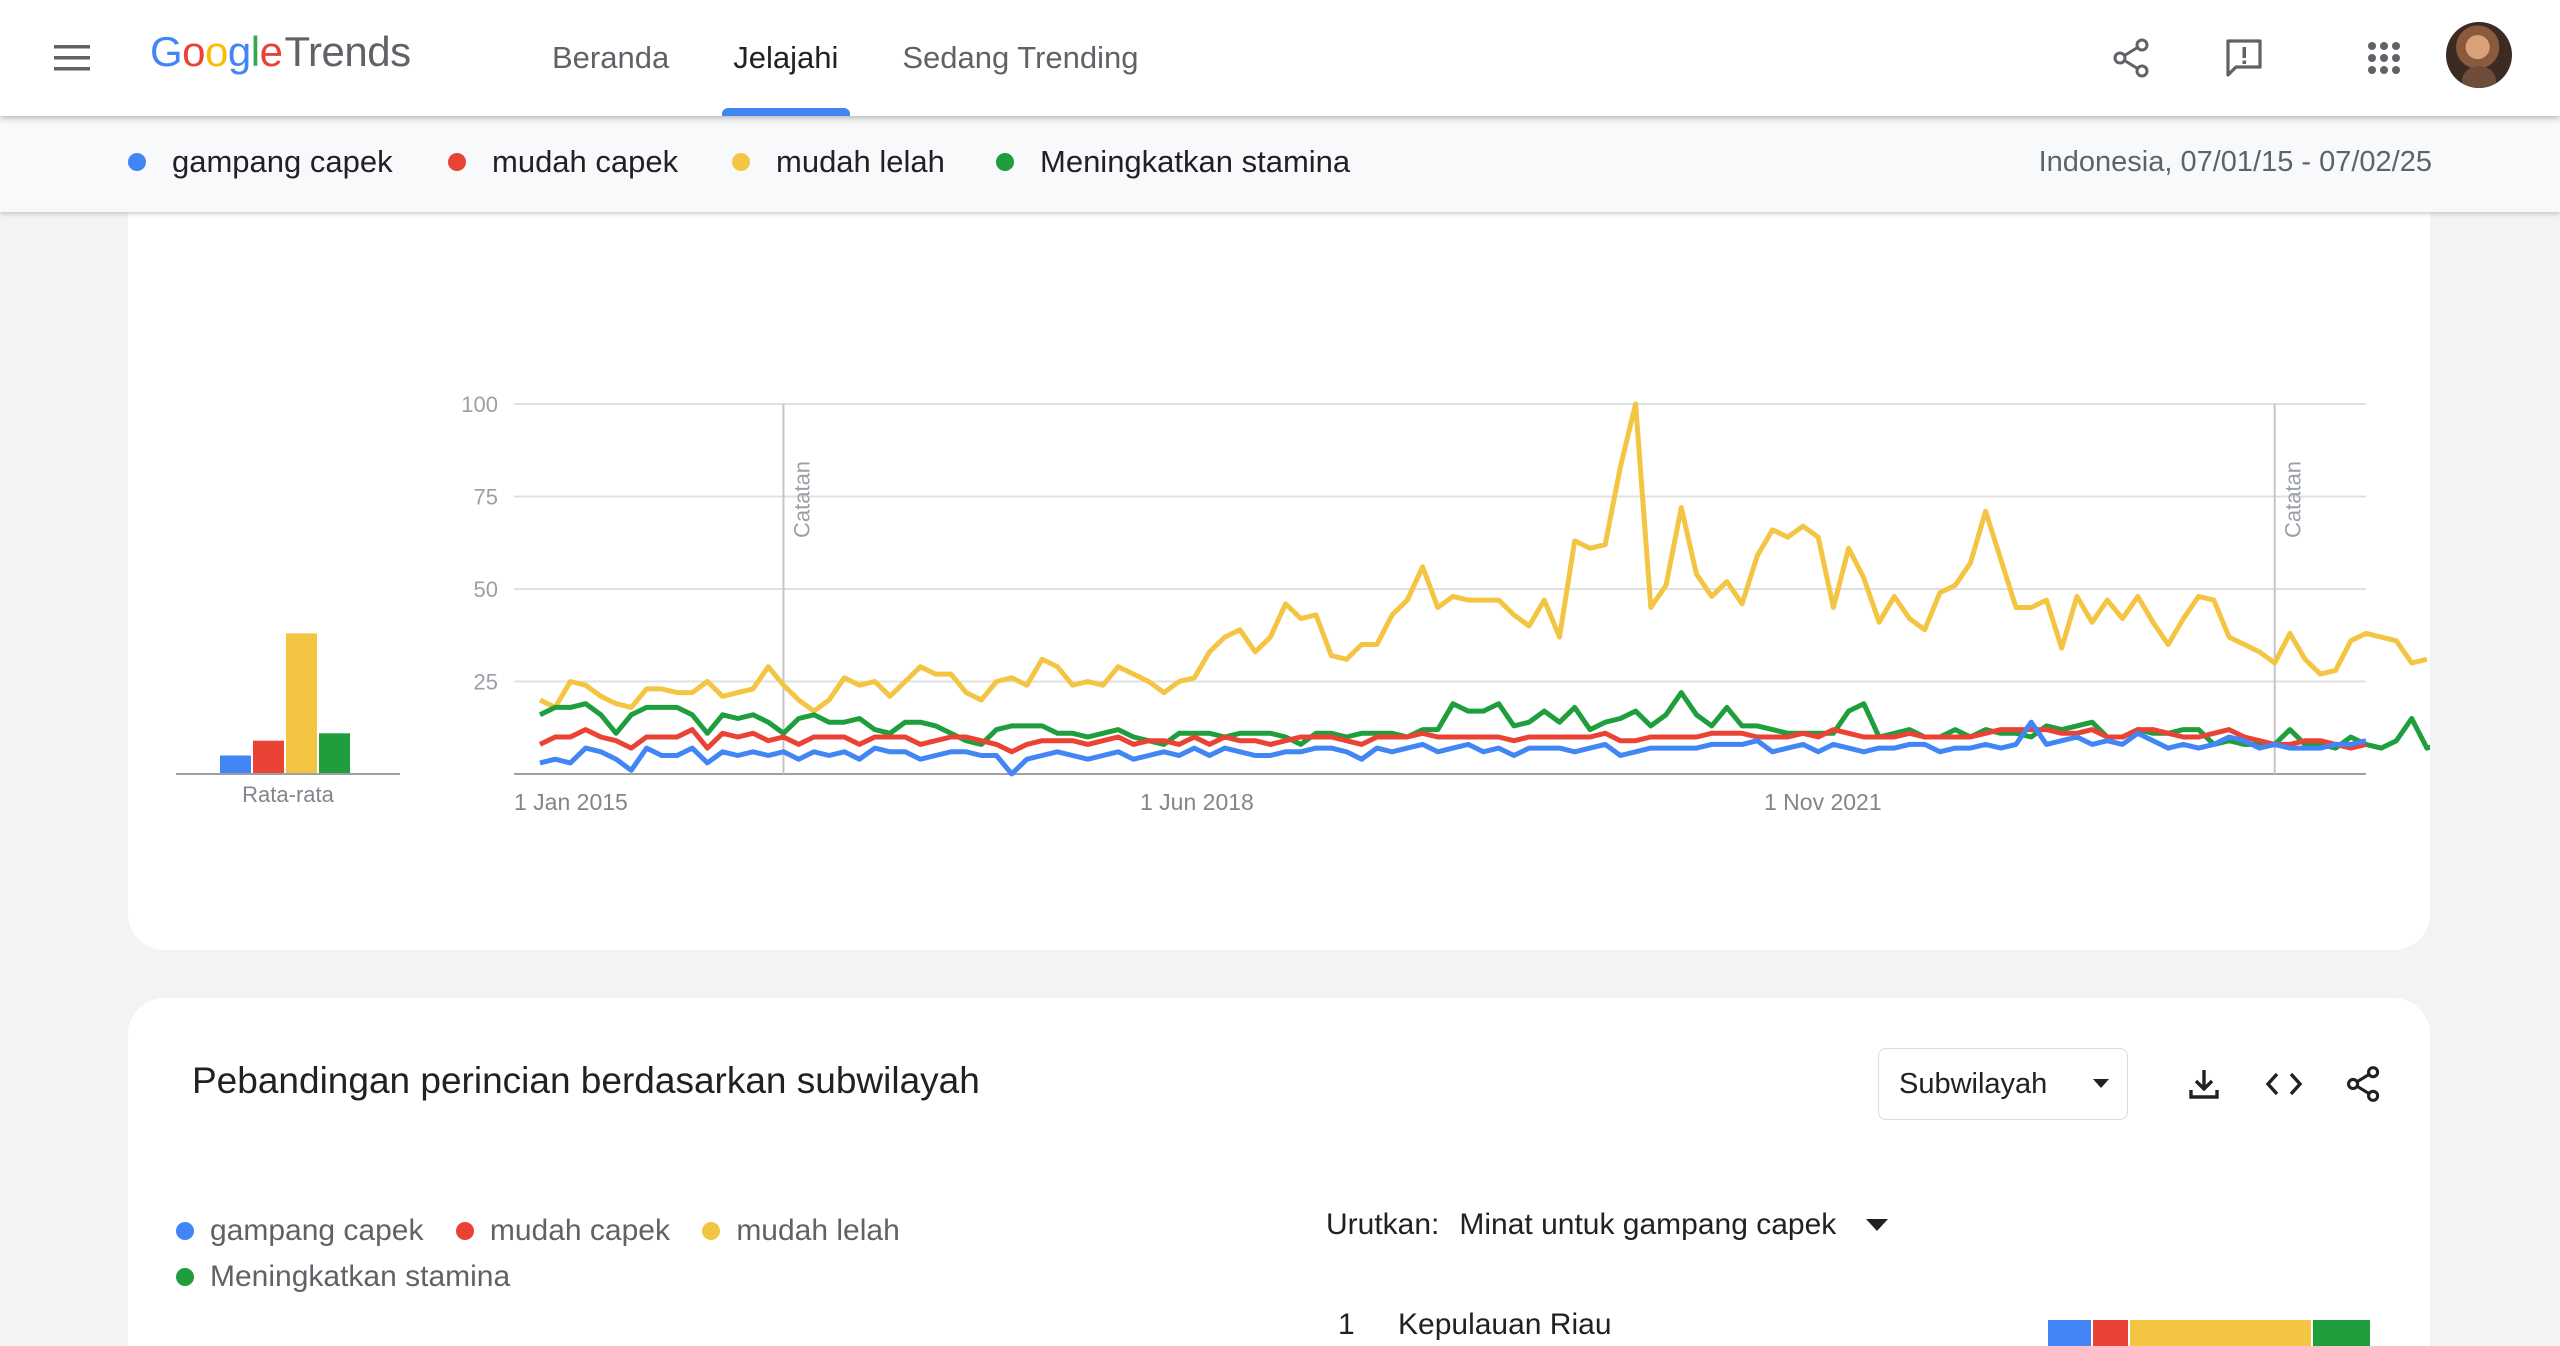 This screenshot has height=1346, width=2560. I want to click on term-label: mudah capek, so click(585, 161).